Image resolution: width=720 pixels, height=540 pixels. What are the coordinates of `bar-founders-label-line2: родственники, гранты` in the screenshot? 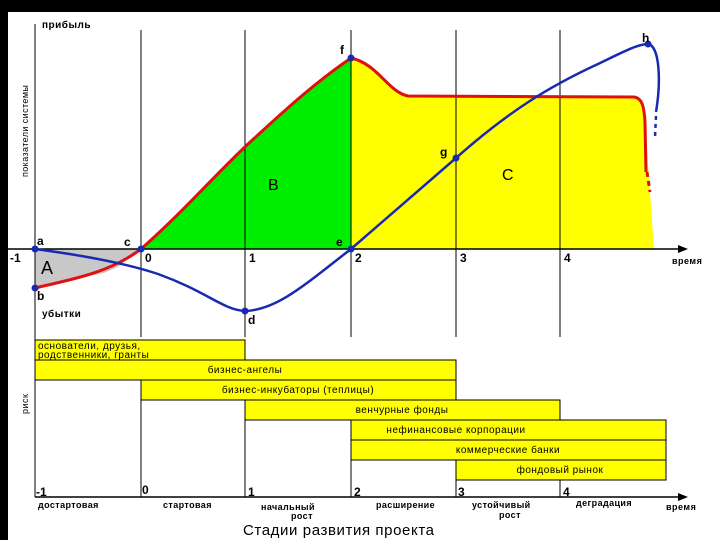 It's located at (93, 355).